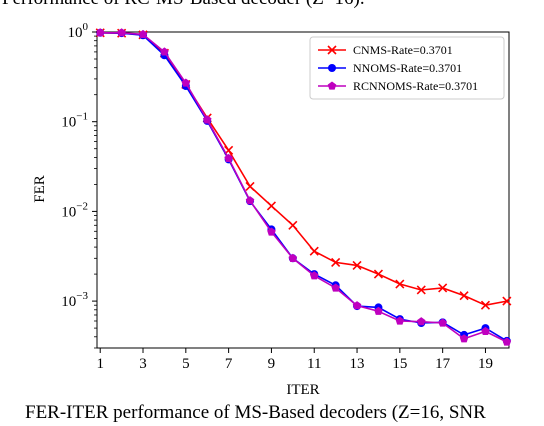 This screenshot has height=426, width=544. I want to click on y-tick-label: 10⁻³, so click(74, 300).